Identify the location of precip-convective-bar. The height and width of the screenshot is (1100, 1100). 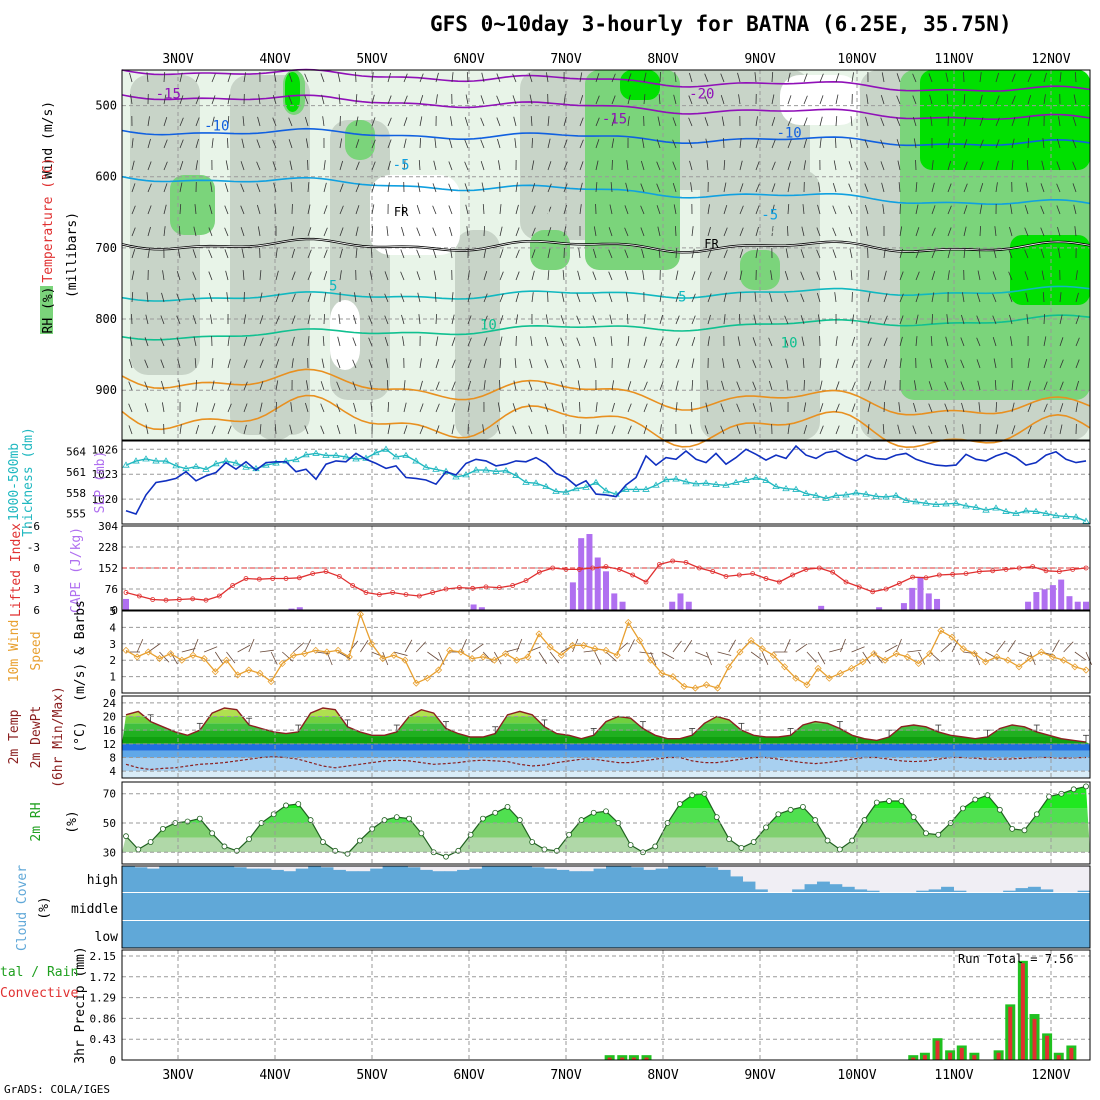
(913, 1058).